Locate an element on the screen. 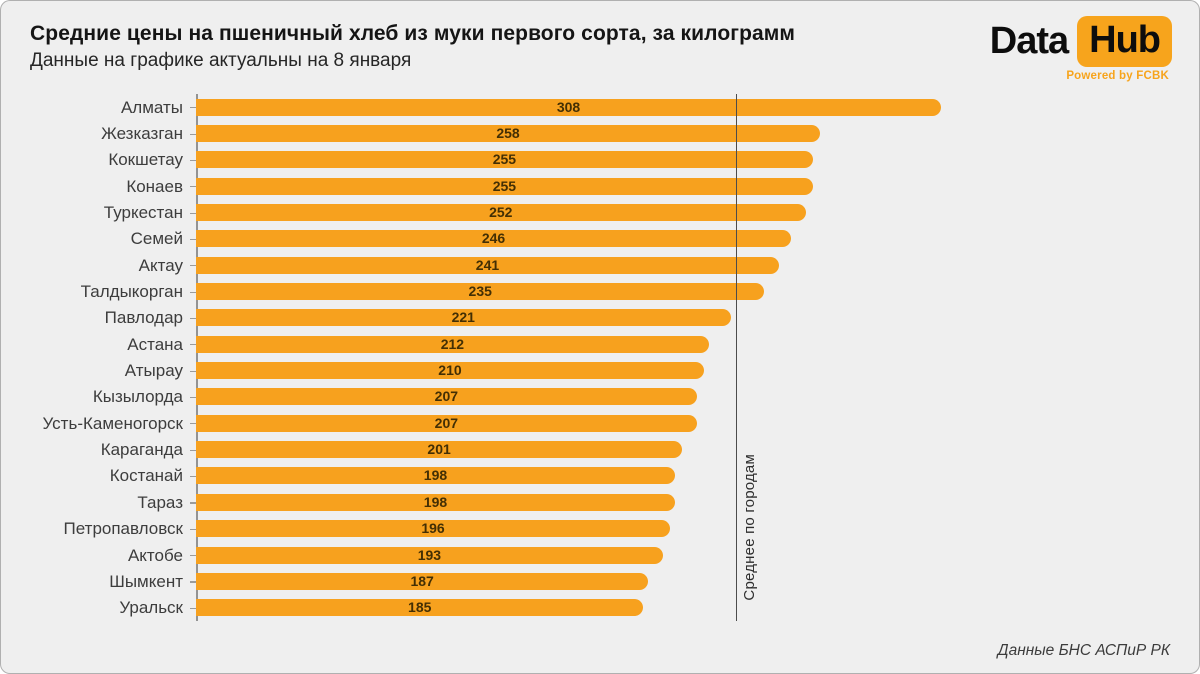 The width and height of the screenshot is (1200, 674). city-label: Костанай is located at coordinates (146, 476).